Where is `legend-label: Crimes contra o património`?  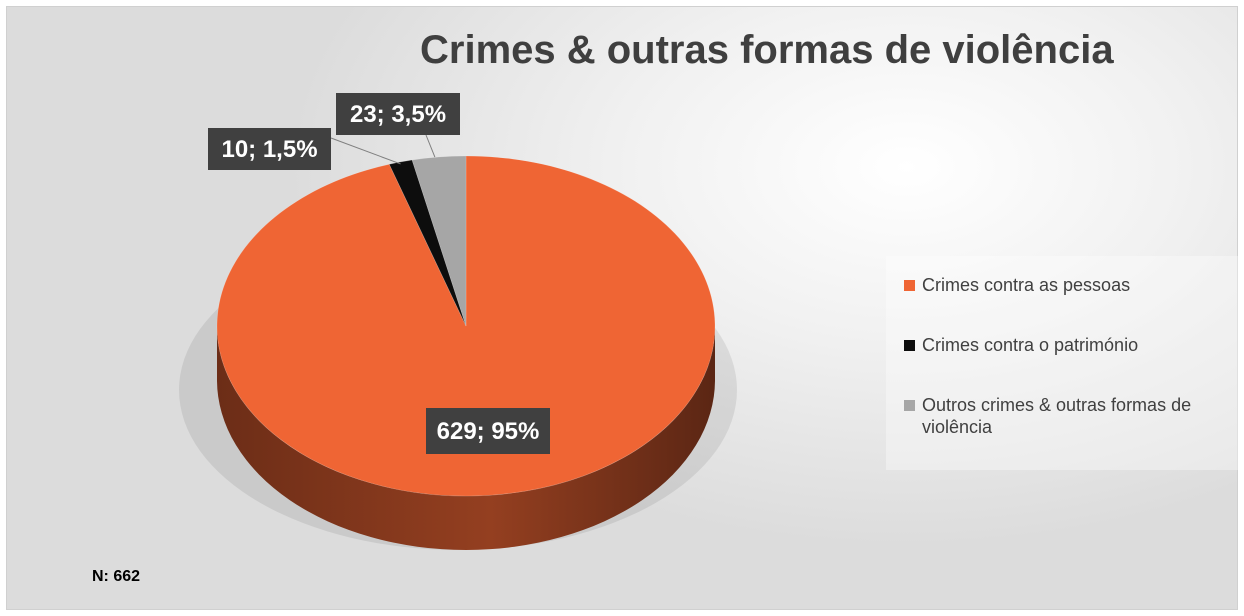 legend-label: Crimes contra o património is located at coordinates (1030, 345).